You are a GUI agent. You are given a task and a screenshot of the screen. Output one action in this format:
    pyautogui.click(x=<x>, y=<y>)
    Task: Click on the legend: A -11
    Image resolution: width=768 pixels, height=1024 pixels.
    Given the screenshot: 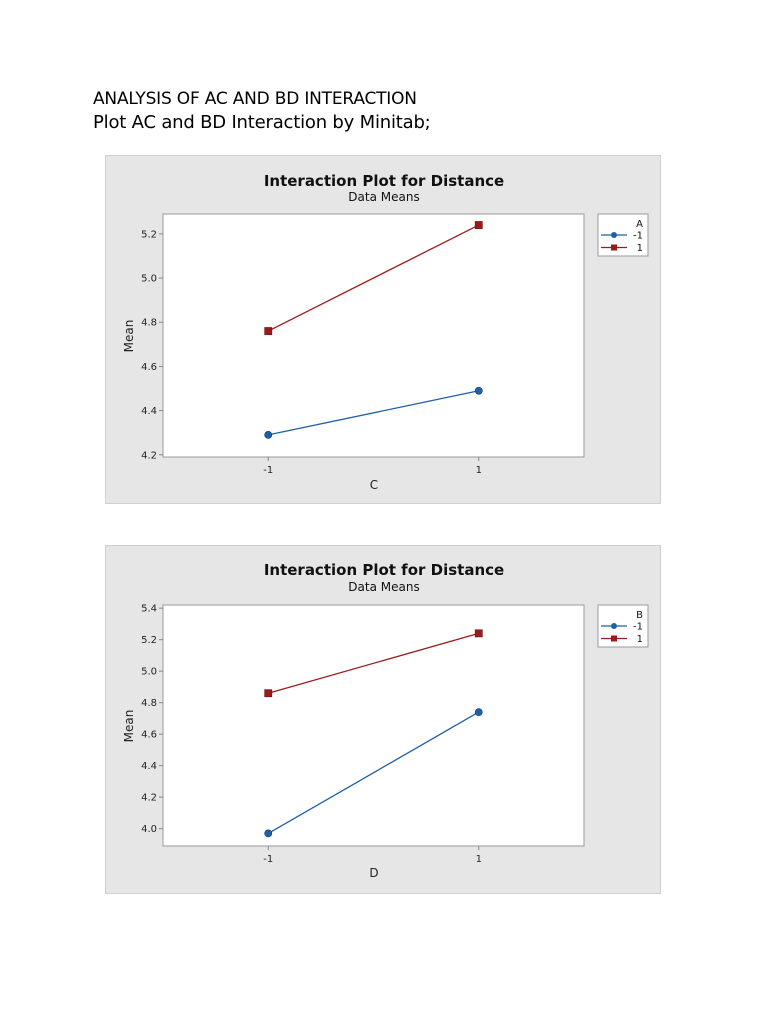 What is the action you would take?
    pyautogui.click(x=623, y=235)
    